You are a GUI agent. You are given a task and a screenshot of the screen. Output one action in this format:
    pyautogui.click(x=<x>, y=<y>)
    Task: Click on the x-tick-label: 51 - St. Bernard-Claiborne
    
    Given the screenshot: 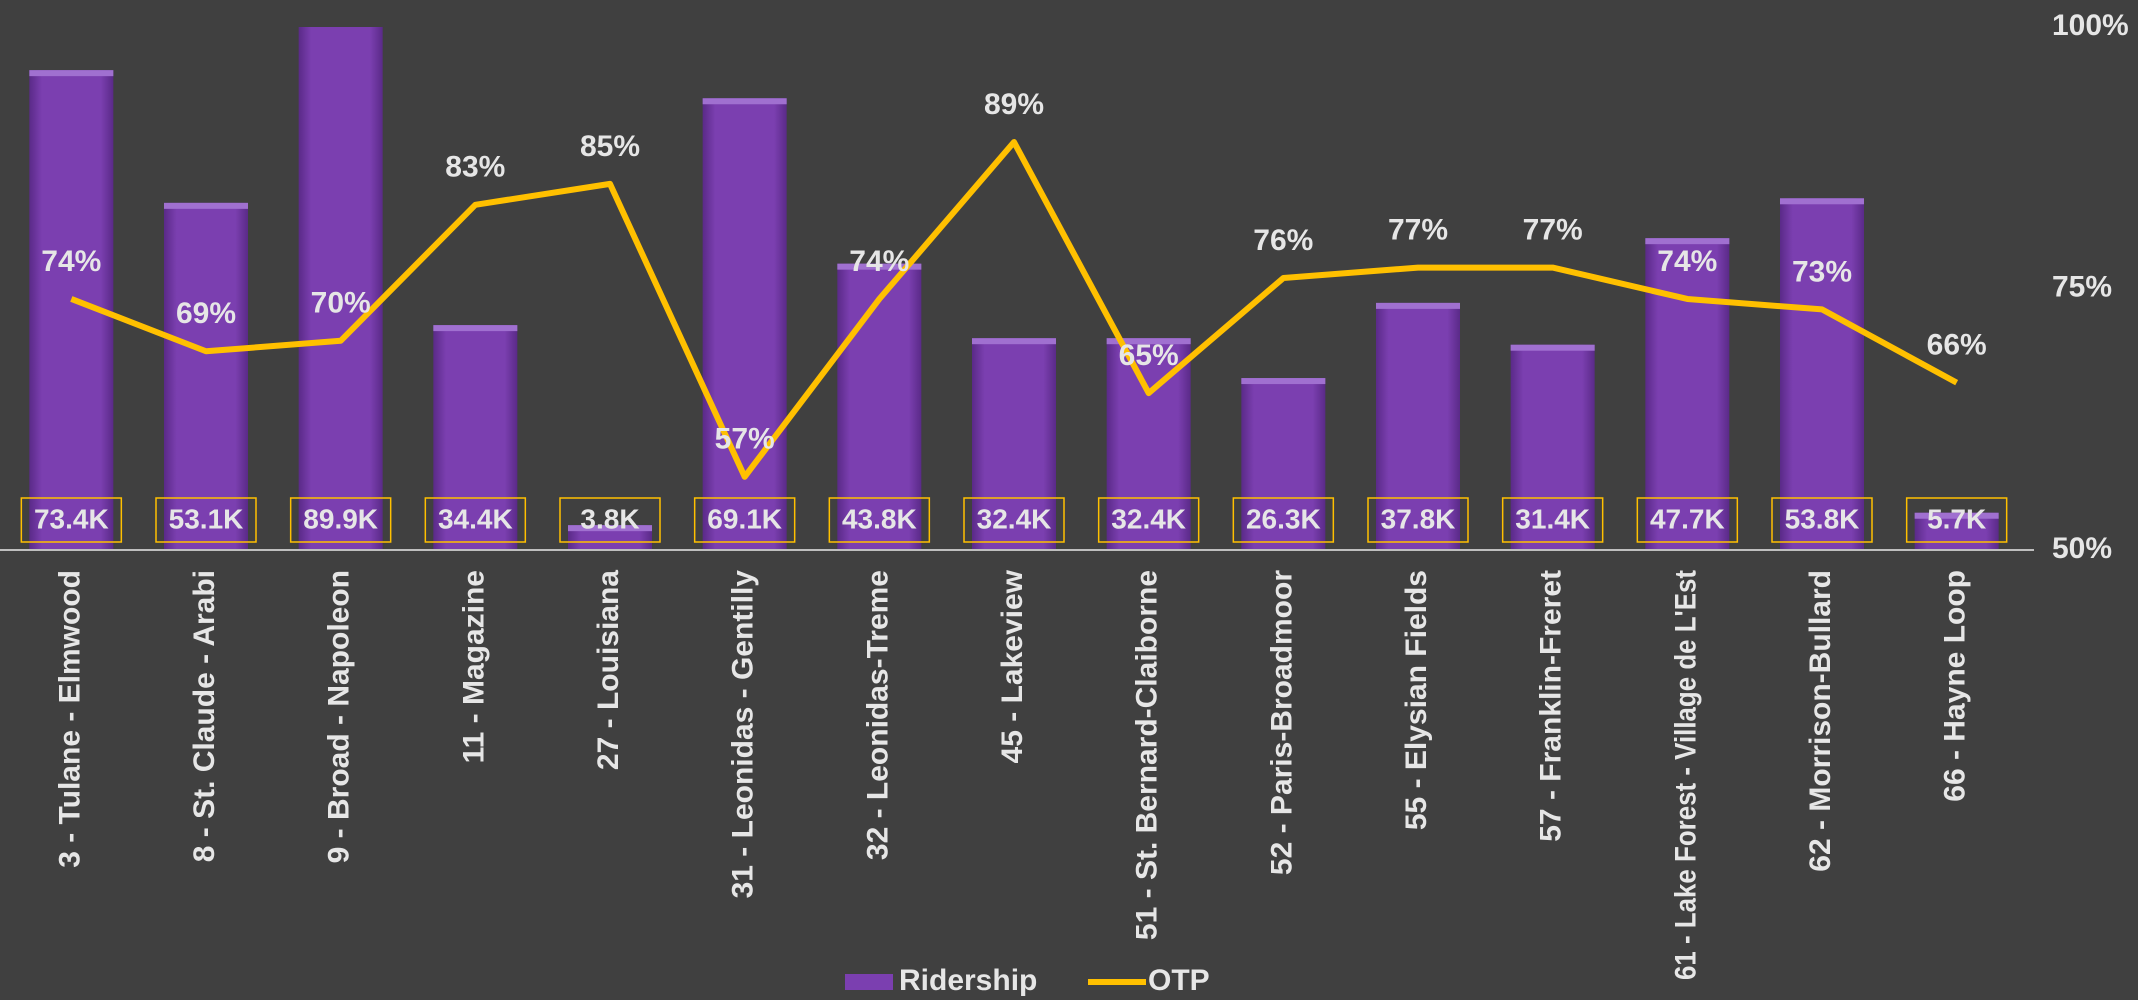 What is the action you would take?
    pyautogui.click(x=1147, y=755)
    